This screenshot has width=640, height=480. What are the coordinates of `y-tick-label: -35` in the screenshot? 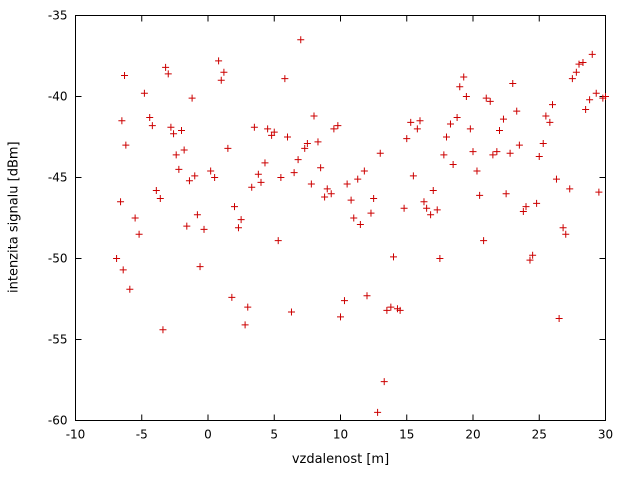 It's located at (58, 16).